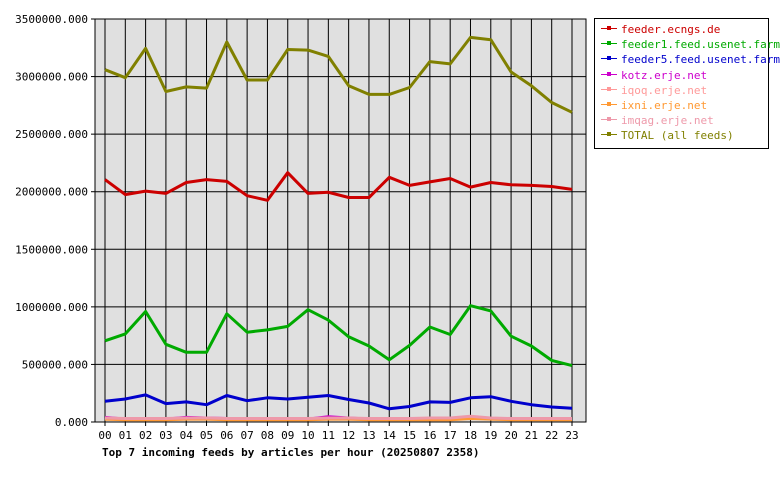 The width and height of the screenshot is (780, 480). What do you see at coordinates (226, 435) in the screenshot?
I see `x-tick-label: 06` at bounding box center [226, 435].